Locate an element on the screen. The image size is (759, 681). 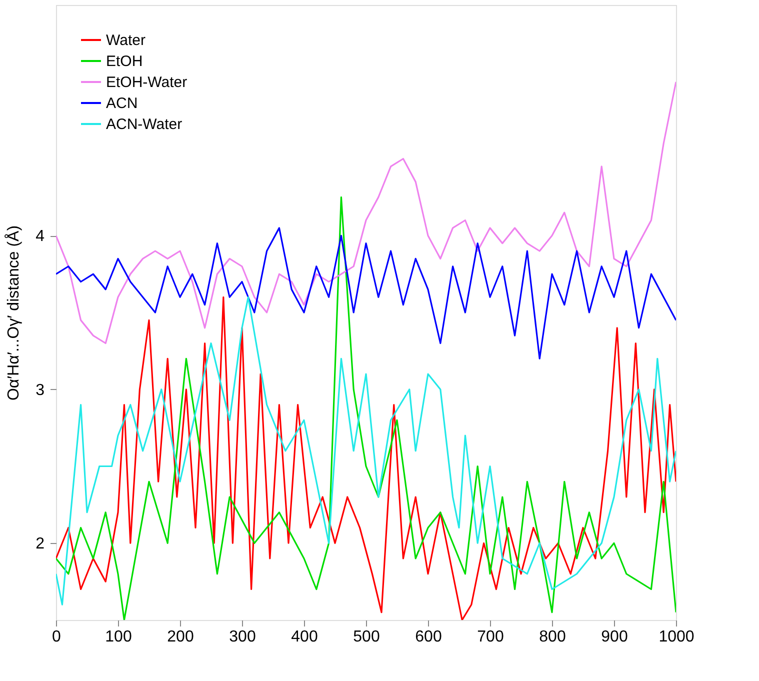
legend-label: ACN is located at coordinates (122, 103).